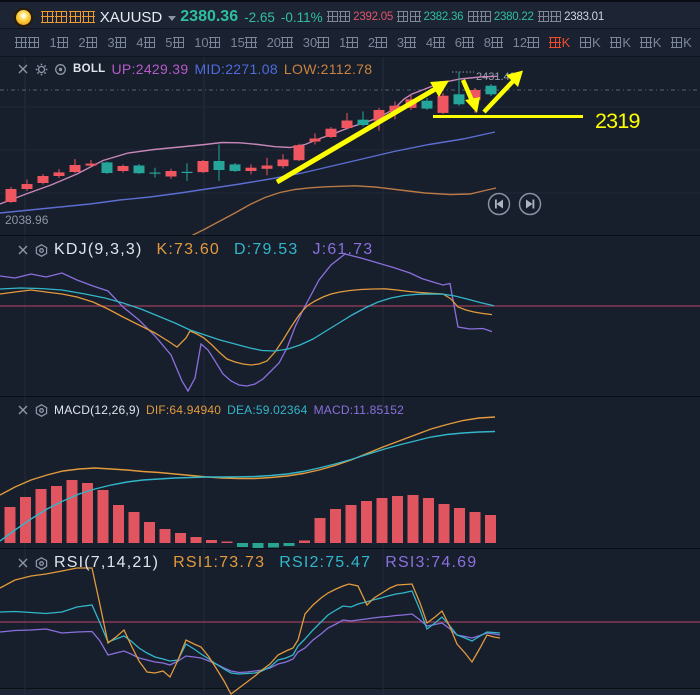 The width and height of the screenshot is (700, 695). Describe the element at coordinates (617, 121) in the screenshot. I see `svg-text: 2319` at that location.